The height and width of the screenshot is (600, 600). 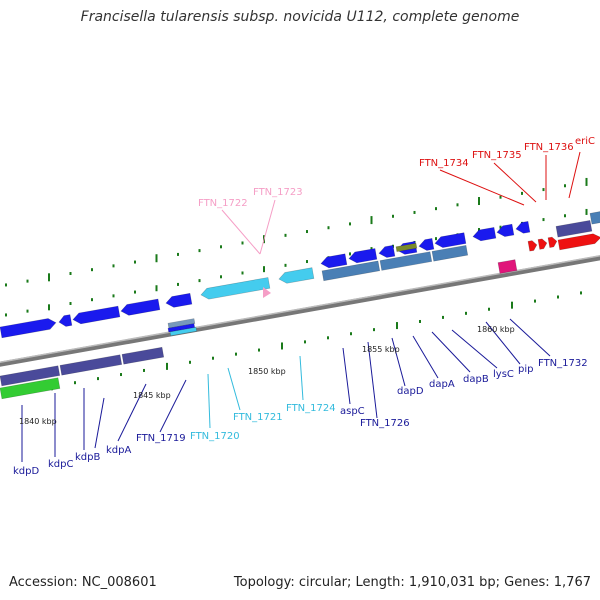 I want to click on kbp-tick-1845: 1845 kbp, so click(x=152, y=395).